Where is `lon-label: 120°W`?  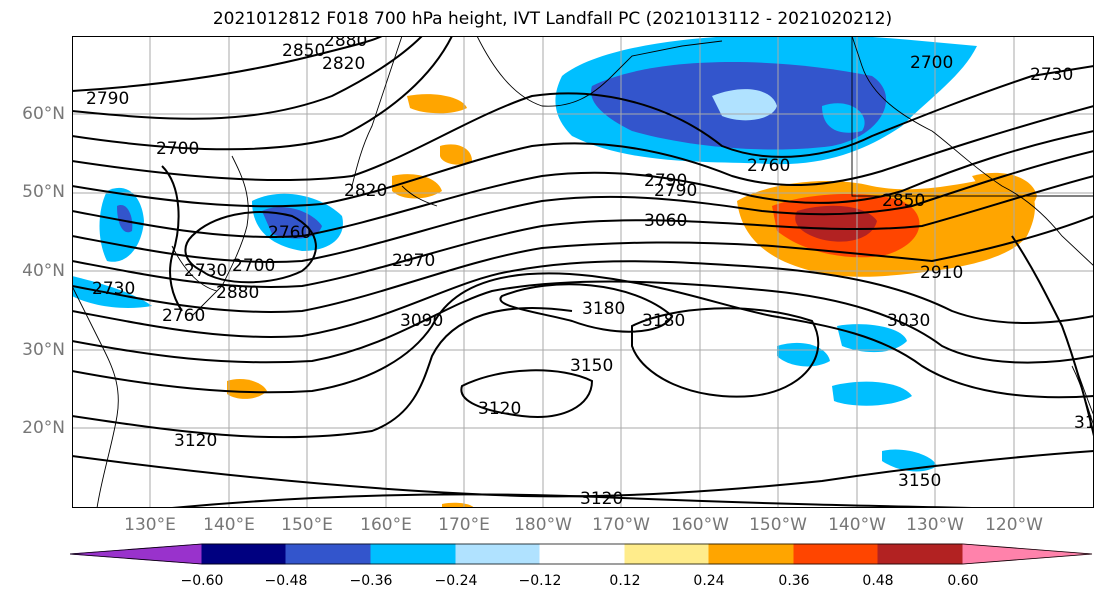
lon-label: 120°W is located at coordinates (1014, 525).